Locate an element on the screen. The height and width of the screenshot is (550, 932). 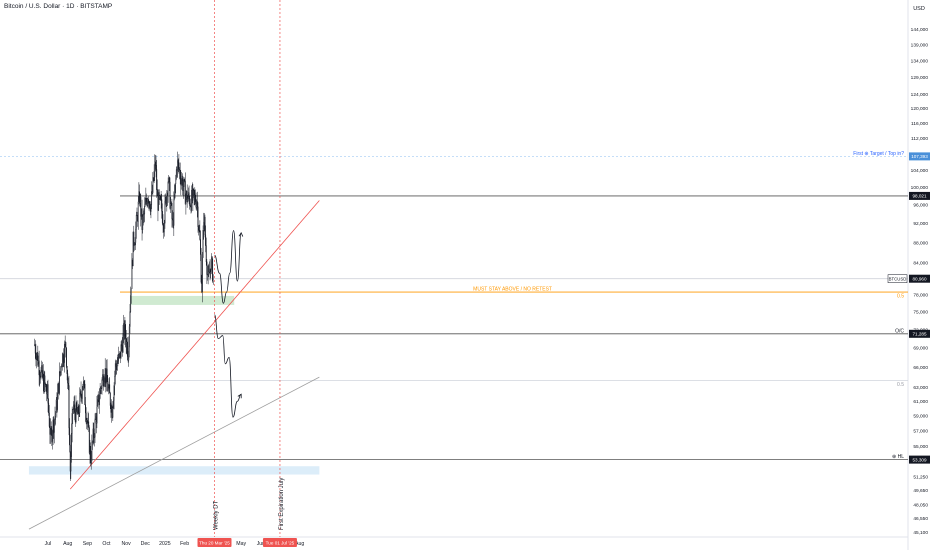
symbol-badge-bg is located at coordinates (897, 278).